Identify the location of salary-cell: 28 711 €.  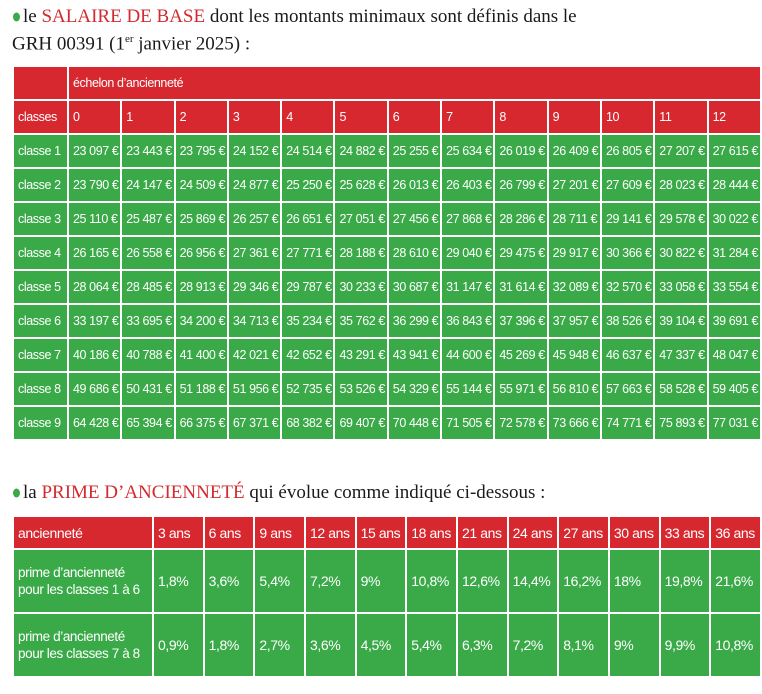
(574, 219).